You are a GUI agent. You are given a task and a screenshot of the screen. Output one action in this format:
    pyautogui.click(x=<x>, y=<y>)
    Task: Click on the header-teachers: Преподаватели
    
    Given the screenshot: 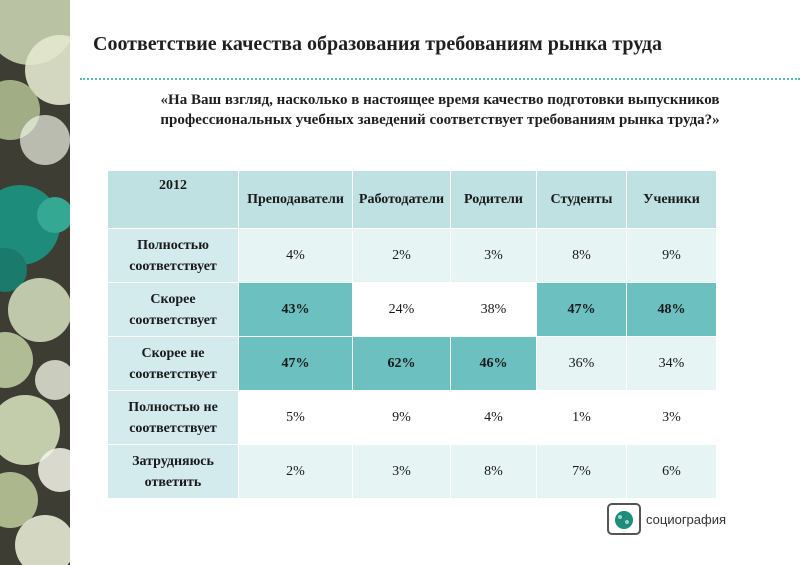 What is the action you would take?
    pyautogui.click(x=295, y=199)
    